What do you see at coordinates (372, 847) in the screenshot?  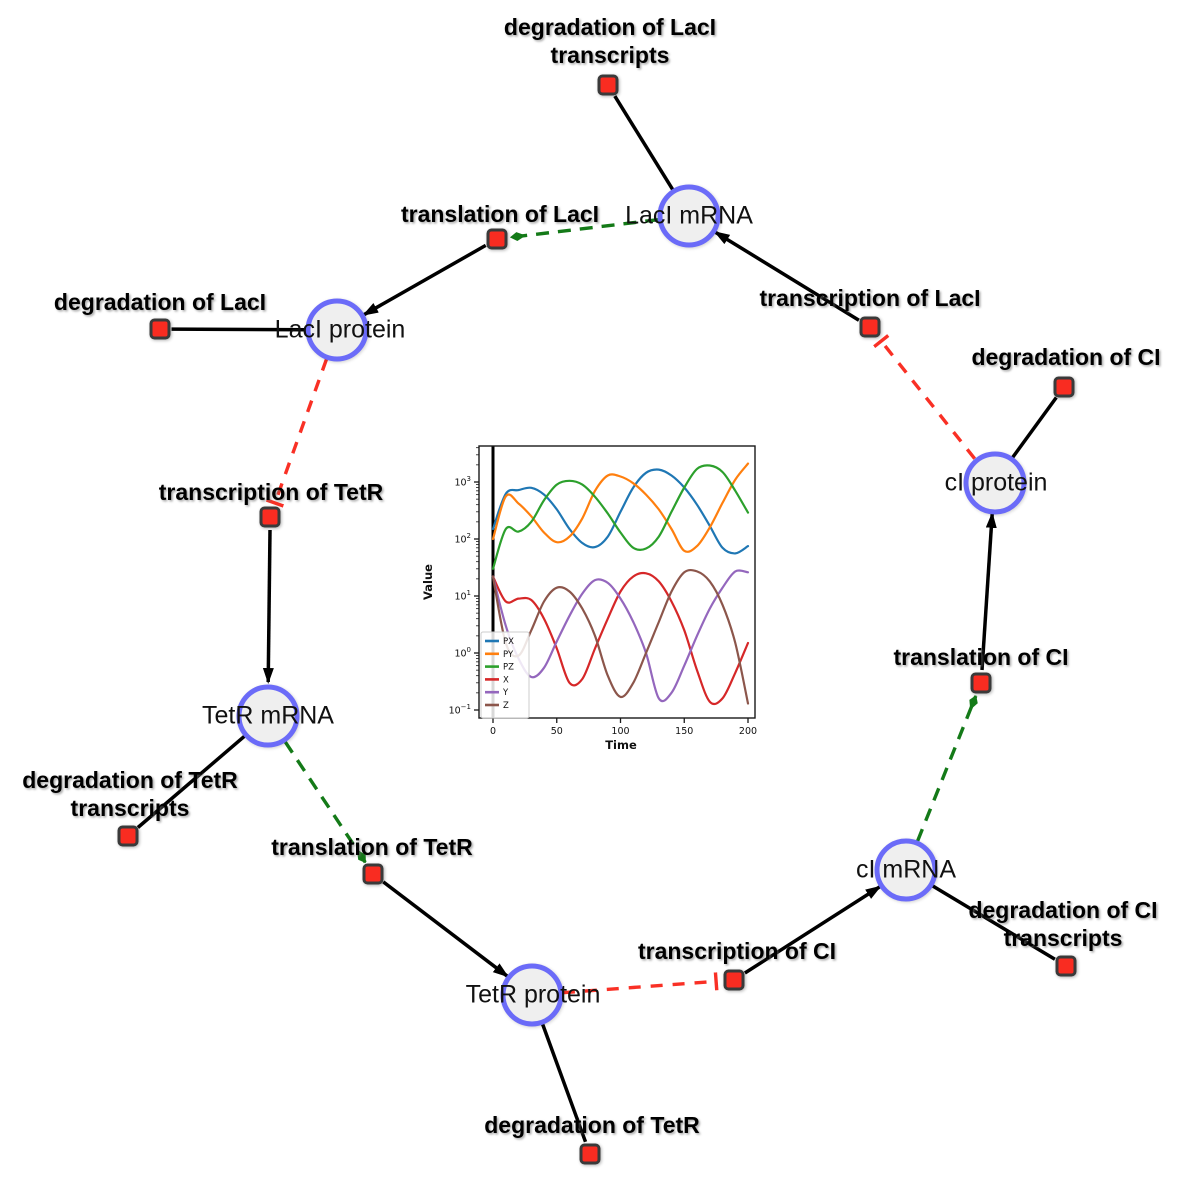 I see `reaction-label-translation-tetr: translation of TetR` at bounding box center [372, 847].